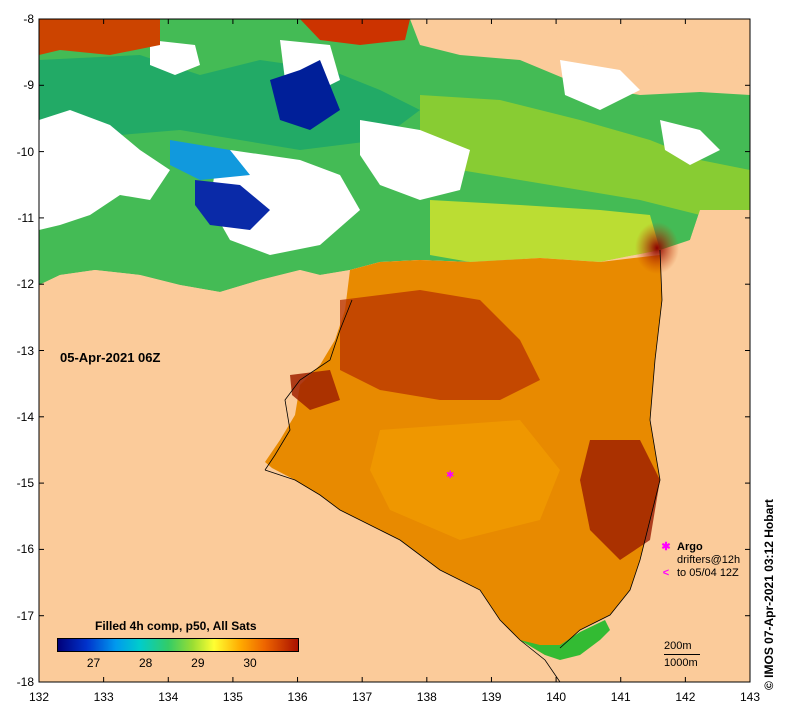 The image size is (791, 716). Describe the element at coordinates (25, 217) in the screenshot. I see `y-tick-label: -11` at that location.